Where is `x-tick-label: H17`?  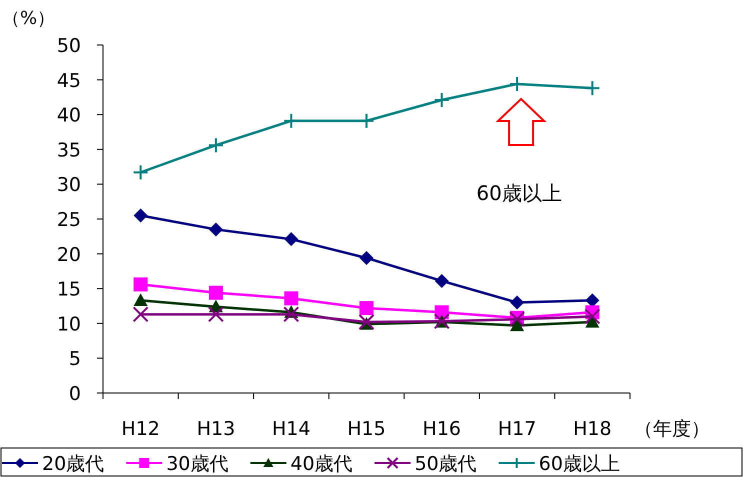 x-tick-label: H17 is located at coordinates (517, 429).